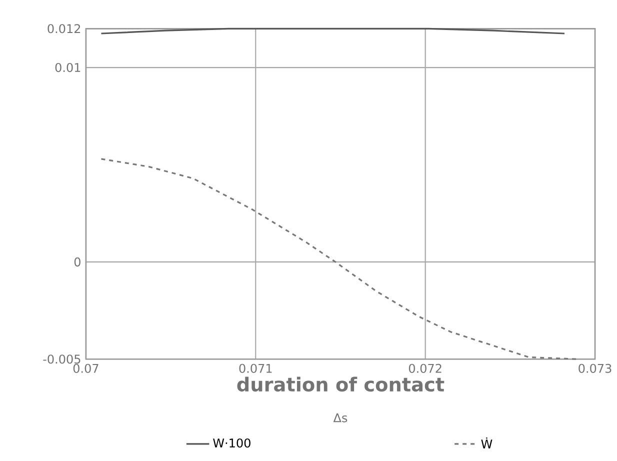 The image size is (617, 461). I want to click on x-tick-label: 0.073, so click(595, 368).